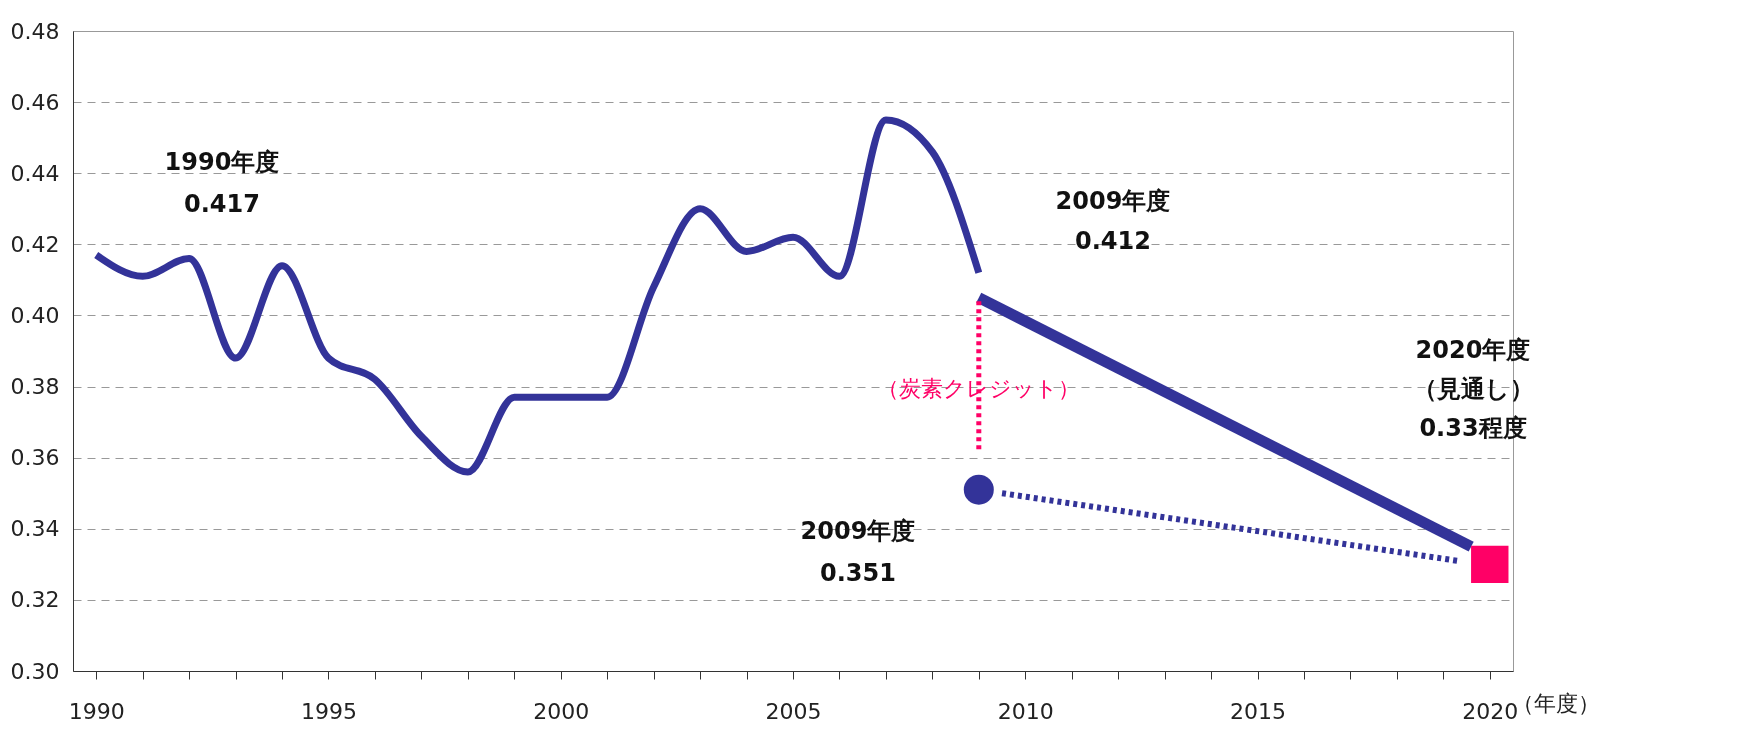 The image size is (1762, 744). Describe the element at coordinates (561, 711) in the screenshot. I see `x-tick-label: 2000` at that location.